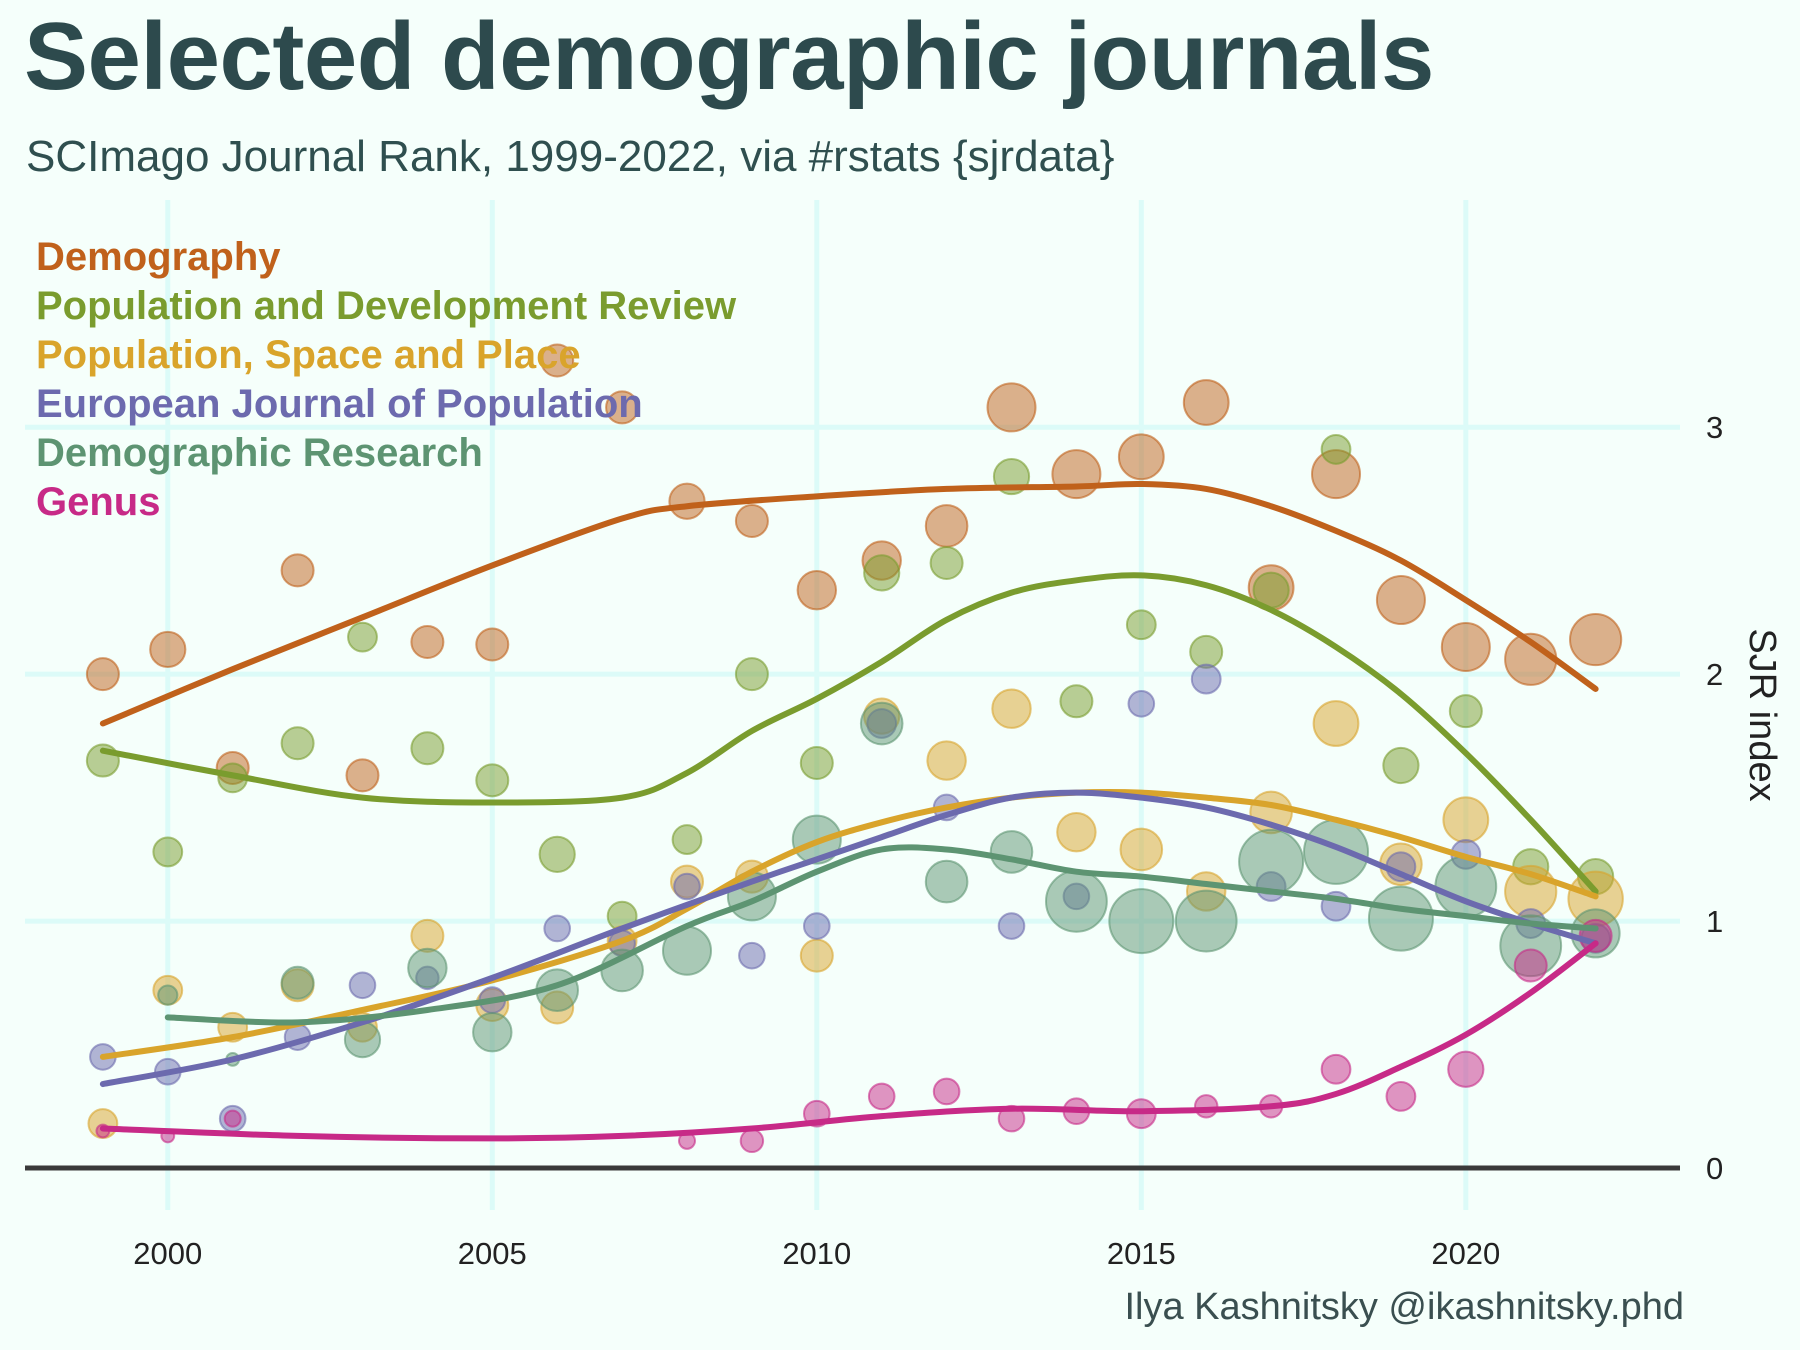  What do you see at coordinates (102, 674) in the screenshot?
I see `point-0-1999` at bounding box center [102, 674].